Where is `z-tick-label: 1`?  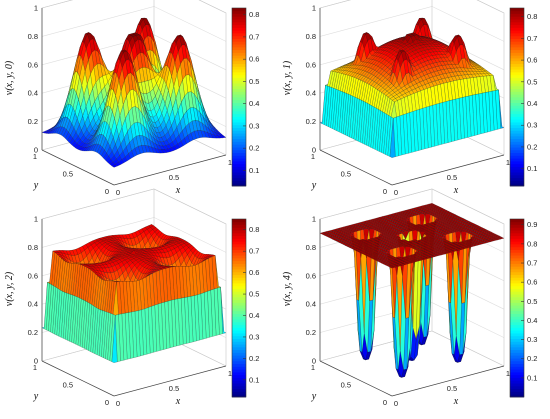
z-tick-label: 1 is located at coordinates (314, 8).